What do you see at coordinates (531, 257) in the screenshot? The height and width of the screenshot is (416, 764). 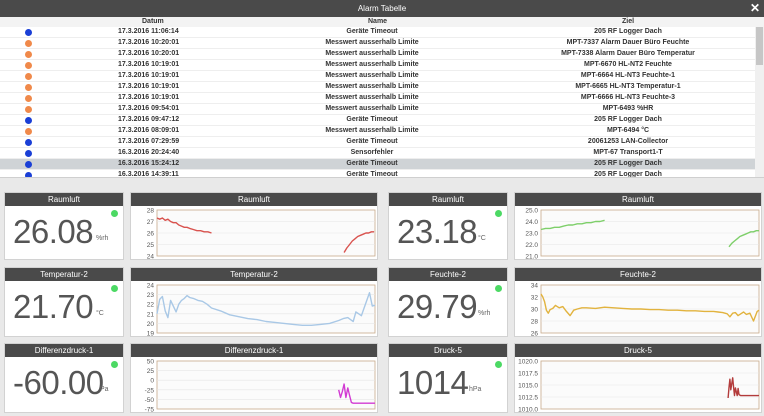 I see `y-tick-label: 21.0` at bounding box center [531, 257].